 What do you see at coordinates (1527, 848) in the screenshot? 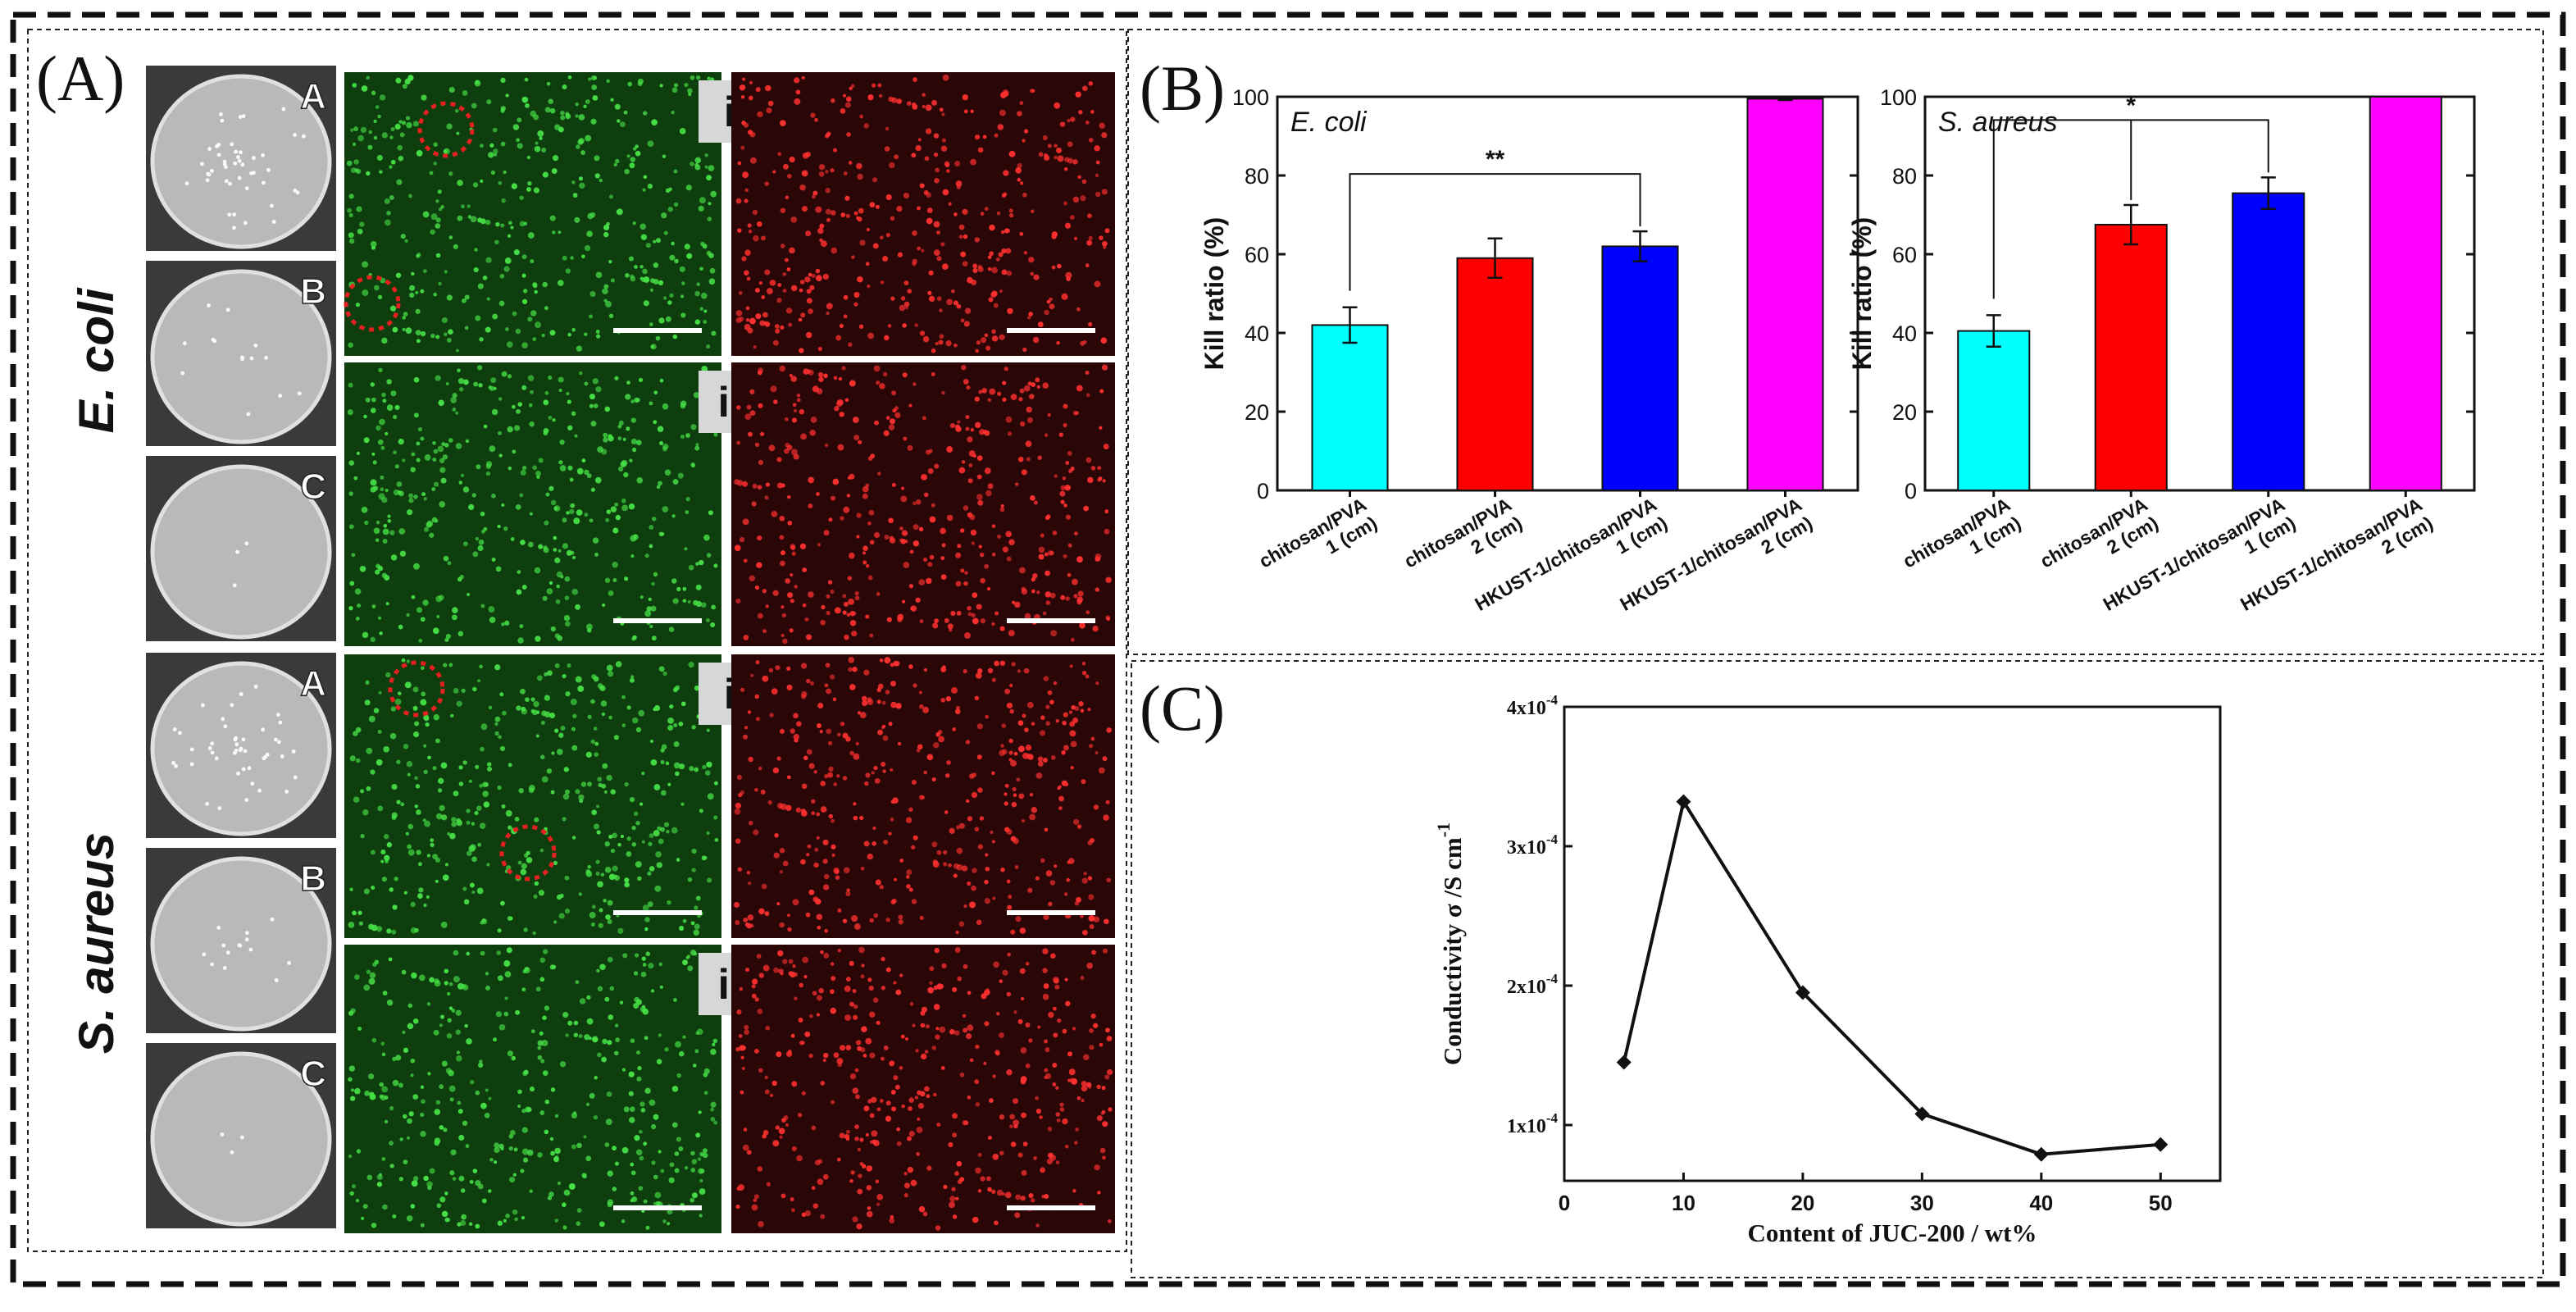
I see `y-tick-mantissa: 3x10` at bounding box center [1527, 848].